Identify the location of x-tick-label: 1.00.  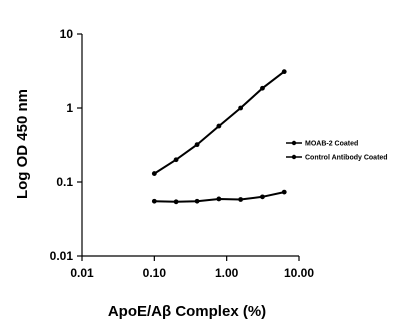
(227, 273).